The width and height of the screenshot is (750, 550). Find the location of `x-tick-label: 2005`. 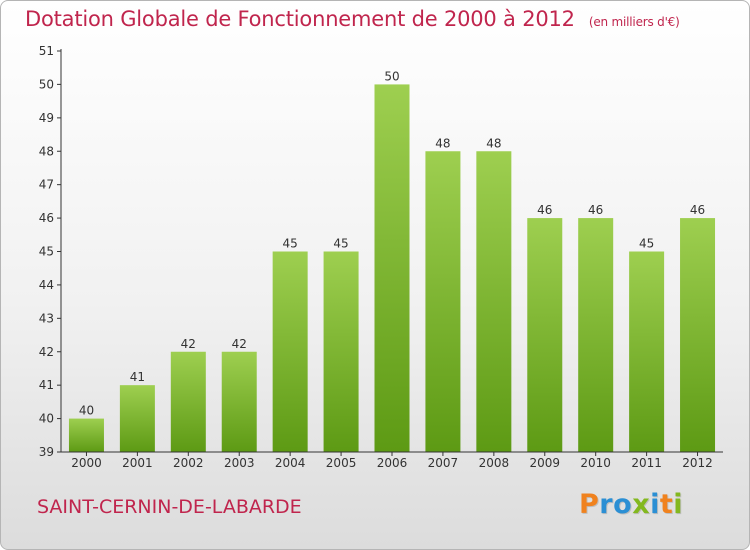

x-tick-label: 2005 is located at coordinates (341, 463).